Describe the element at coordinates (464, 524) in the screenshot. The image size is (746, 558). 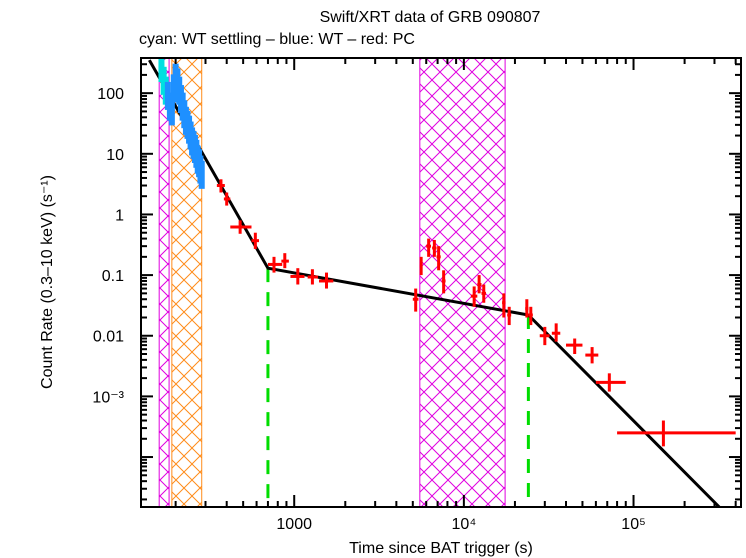
I see `x-tick-label: 10⁴` at that location.